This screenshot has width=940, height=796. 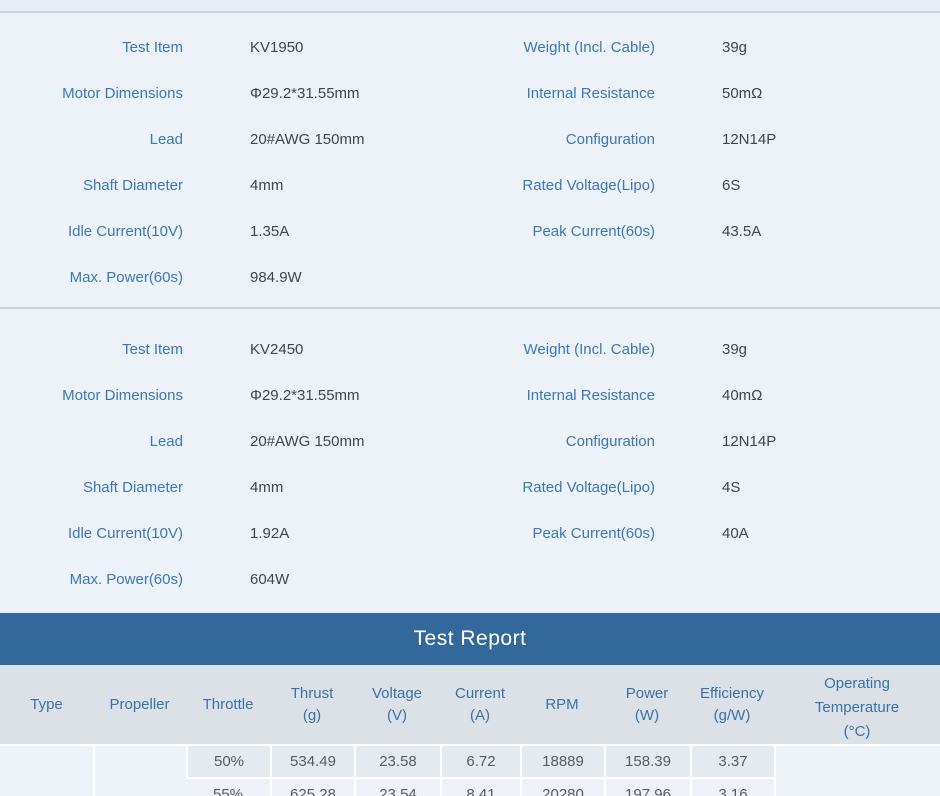 I want to click on rpm-cell: 20280, so click(x=562, y=786).